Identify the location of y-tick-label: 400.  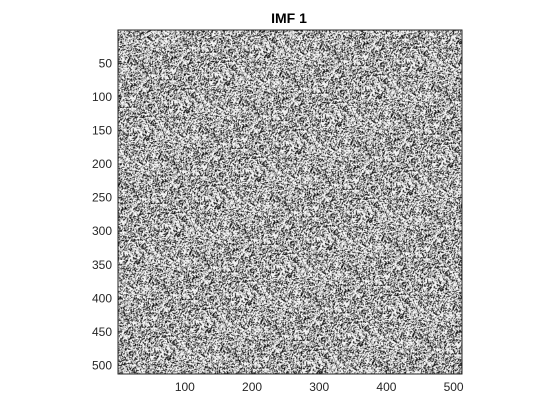
(102, 298).